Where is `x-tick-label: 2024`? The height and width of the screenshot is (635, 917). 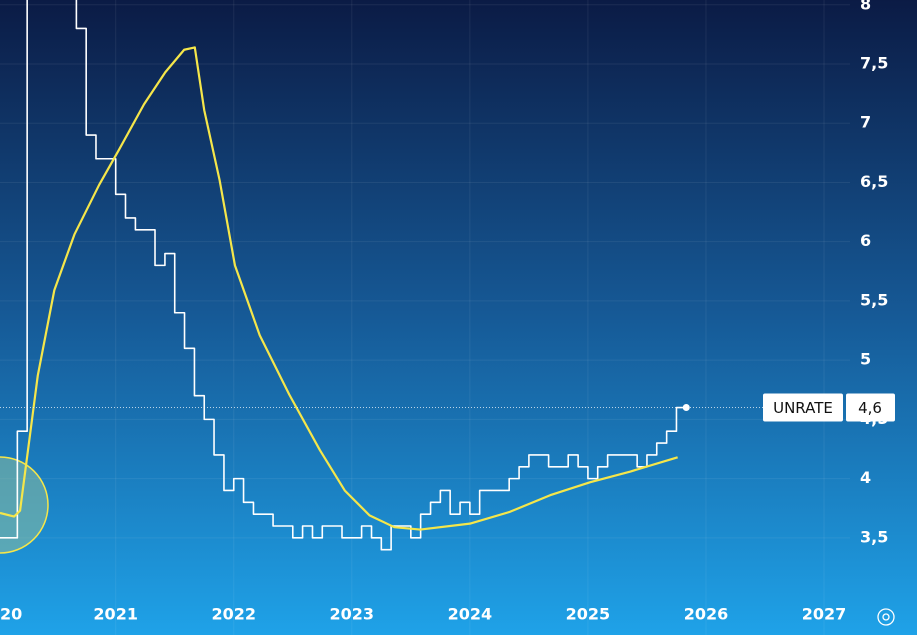 x-tick-label: 2024 is located at coordinates (470, 614).